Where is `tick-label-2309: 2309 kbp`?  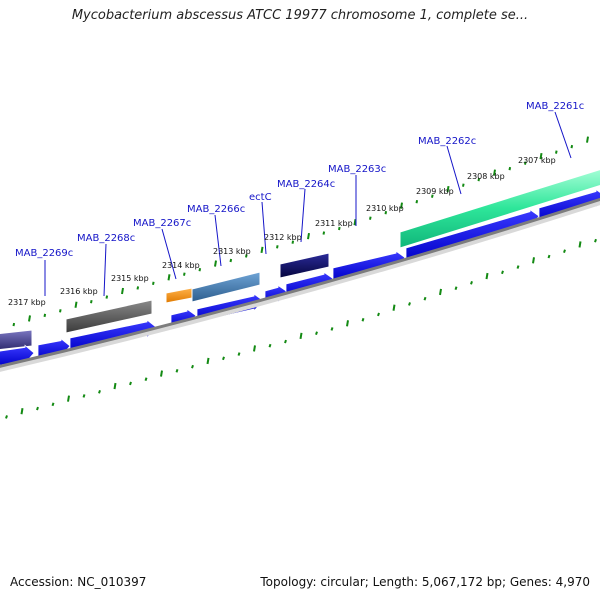
tick-label-2309: 2309 kbp is located at coordinates (435, 191).